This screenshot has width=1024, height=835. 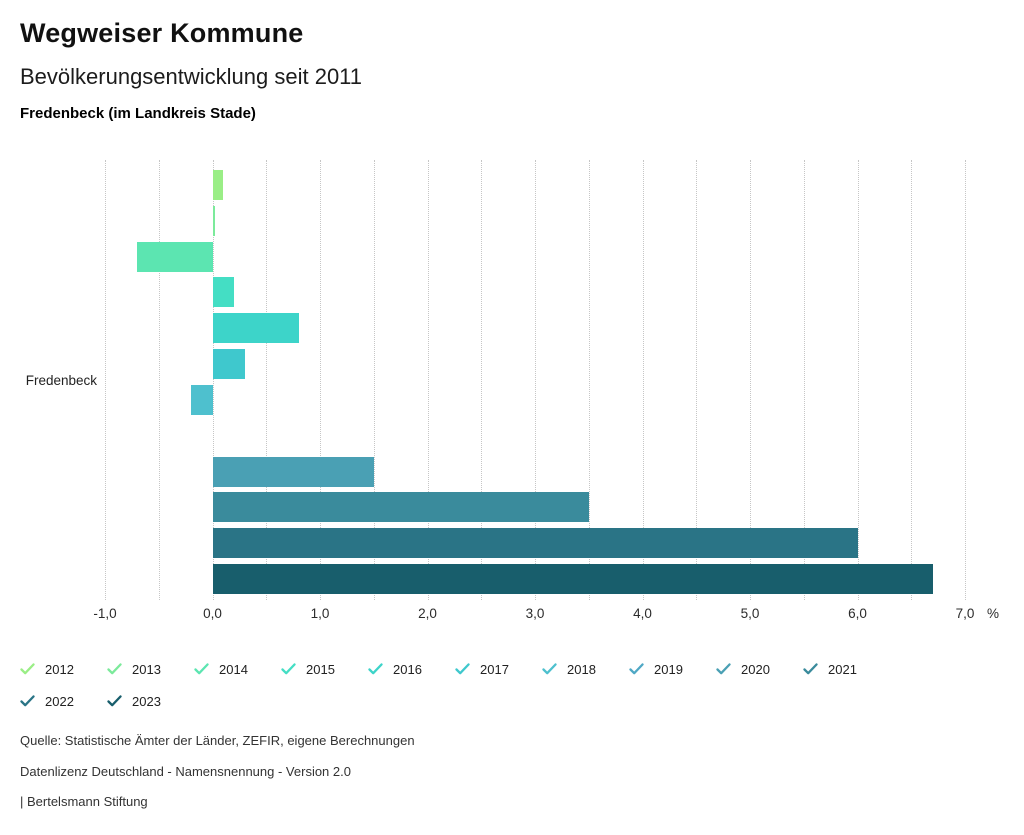 I want to click on x-tick-7: 7,0, so click(x=965, y=613).